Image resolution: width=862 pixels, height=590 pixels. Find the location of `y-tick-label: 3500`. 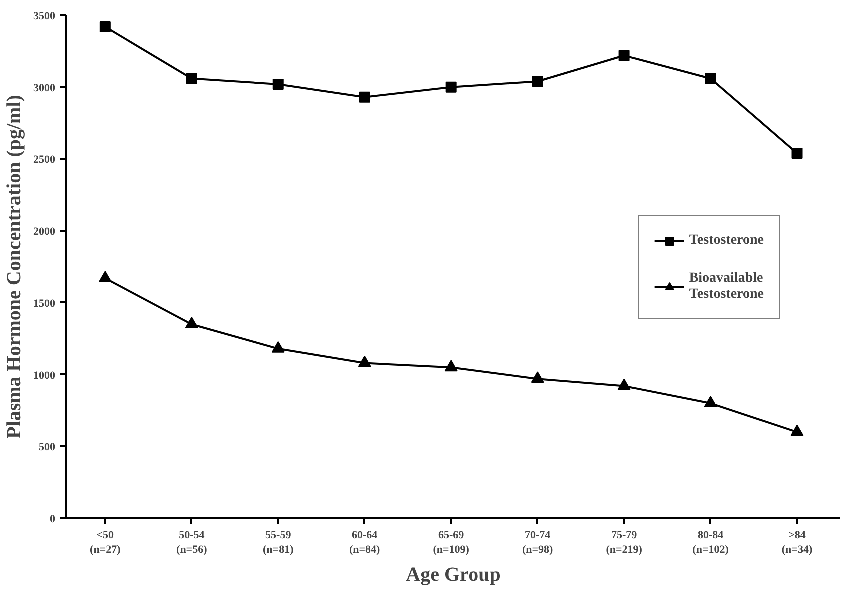

y-tick-label: 3500 is located at coordinates (45, 16).